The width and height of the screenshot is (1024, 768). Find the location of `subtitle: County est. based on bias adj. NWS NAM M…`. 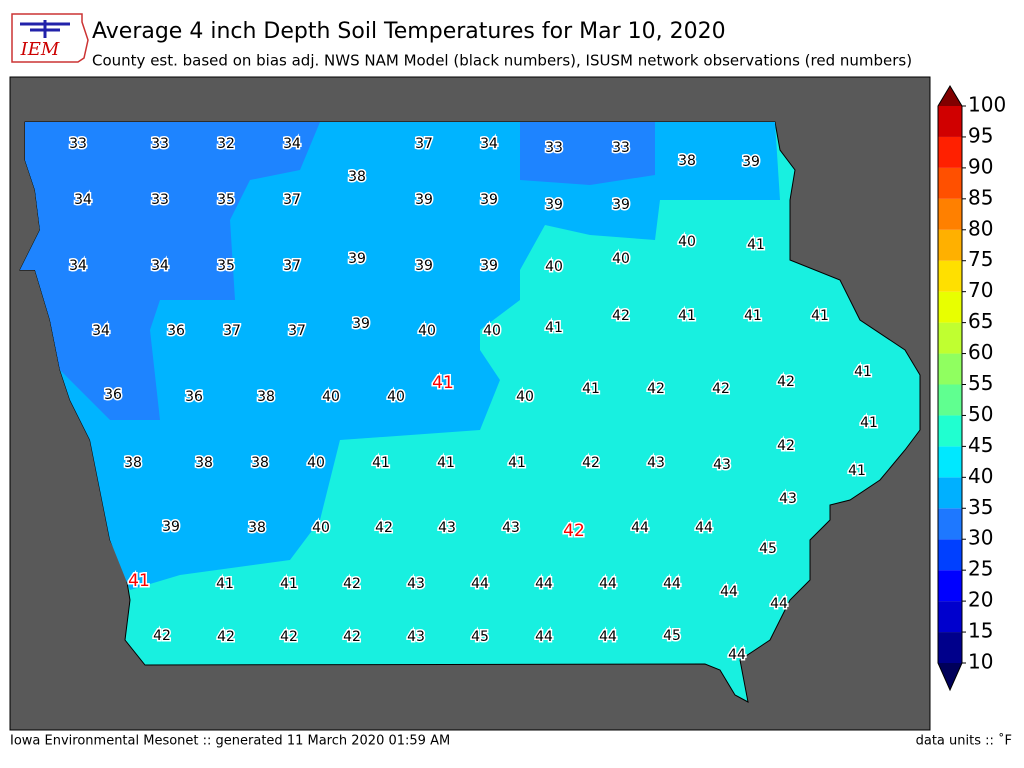

subtitle: County est. based on bias adj. NWS NAM M… is located at coordinates (502, 61).